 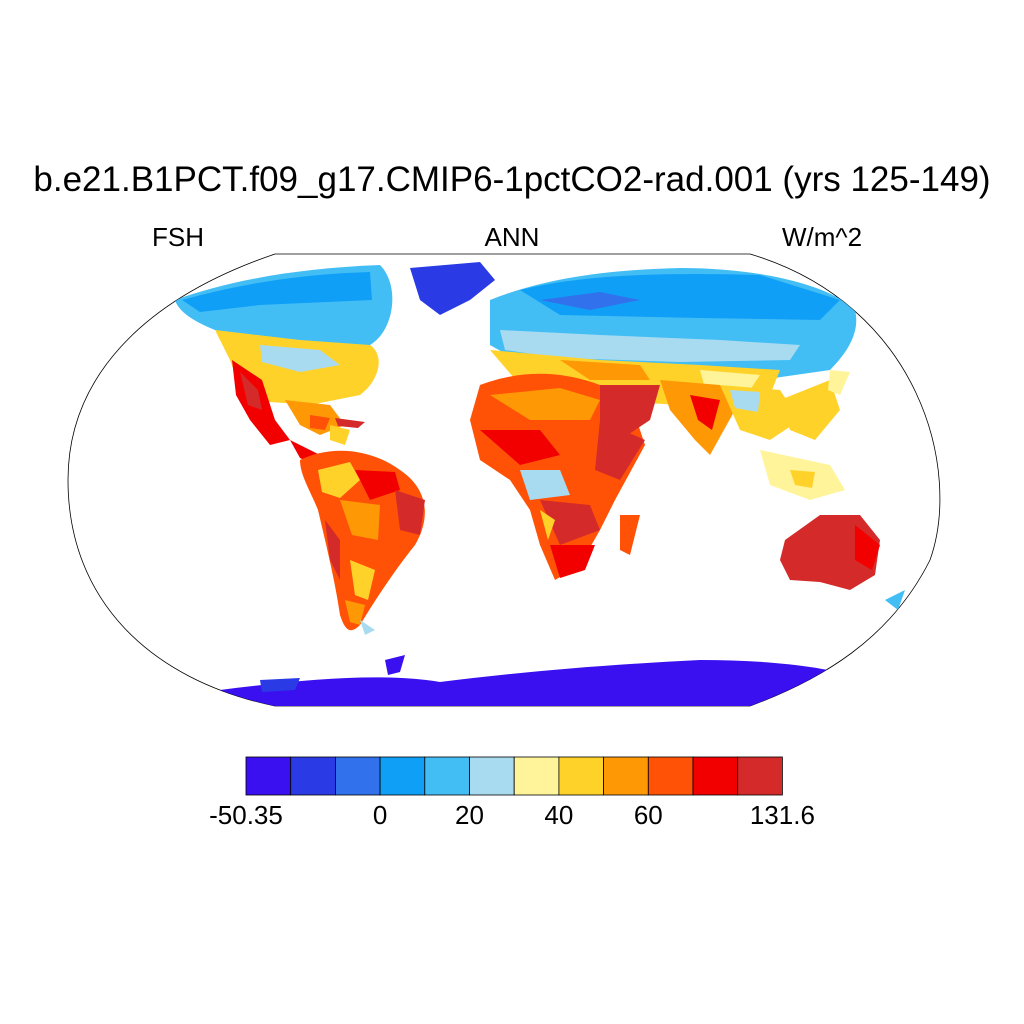 I want to click on south-asia, so click(x=700, y=417).